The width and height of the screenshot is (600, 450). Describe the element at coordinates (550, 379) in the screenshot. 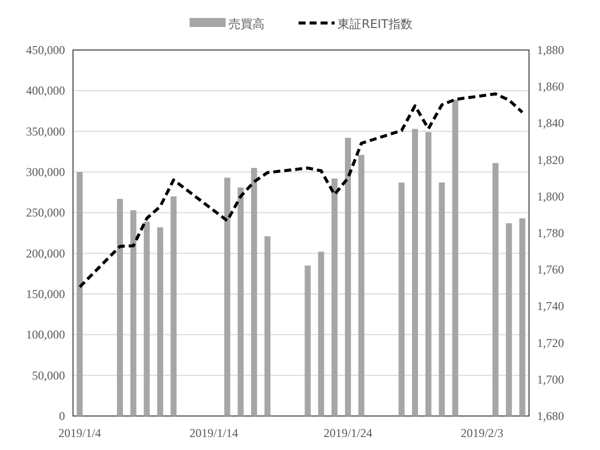

I see `y2-tick-label: 1,700` at that location.